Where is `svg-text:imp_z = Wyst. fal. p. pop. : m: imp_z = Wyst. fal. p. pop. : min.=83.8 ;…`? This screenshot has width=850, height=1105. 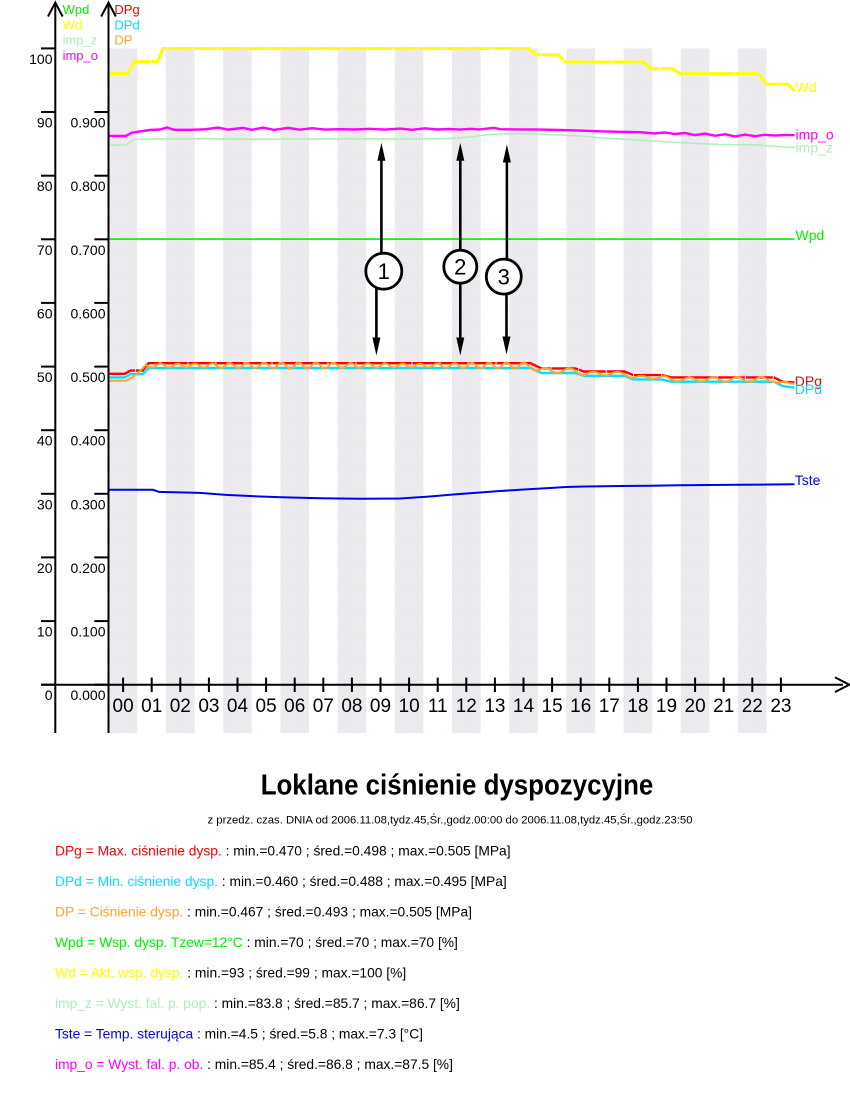 svg-text:imp_z = Wyst. fal. p. pop. : m: imp_z = Wyst. fal. p. pop. : min.=83.8 ;… is located at coordinates (257, 1003).